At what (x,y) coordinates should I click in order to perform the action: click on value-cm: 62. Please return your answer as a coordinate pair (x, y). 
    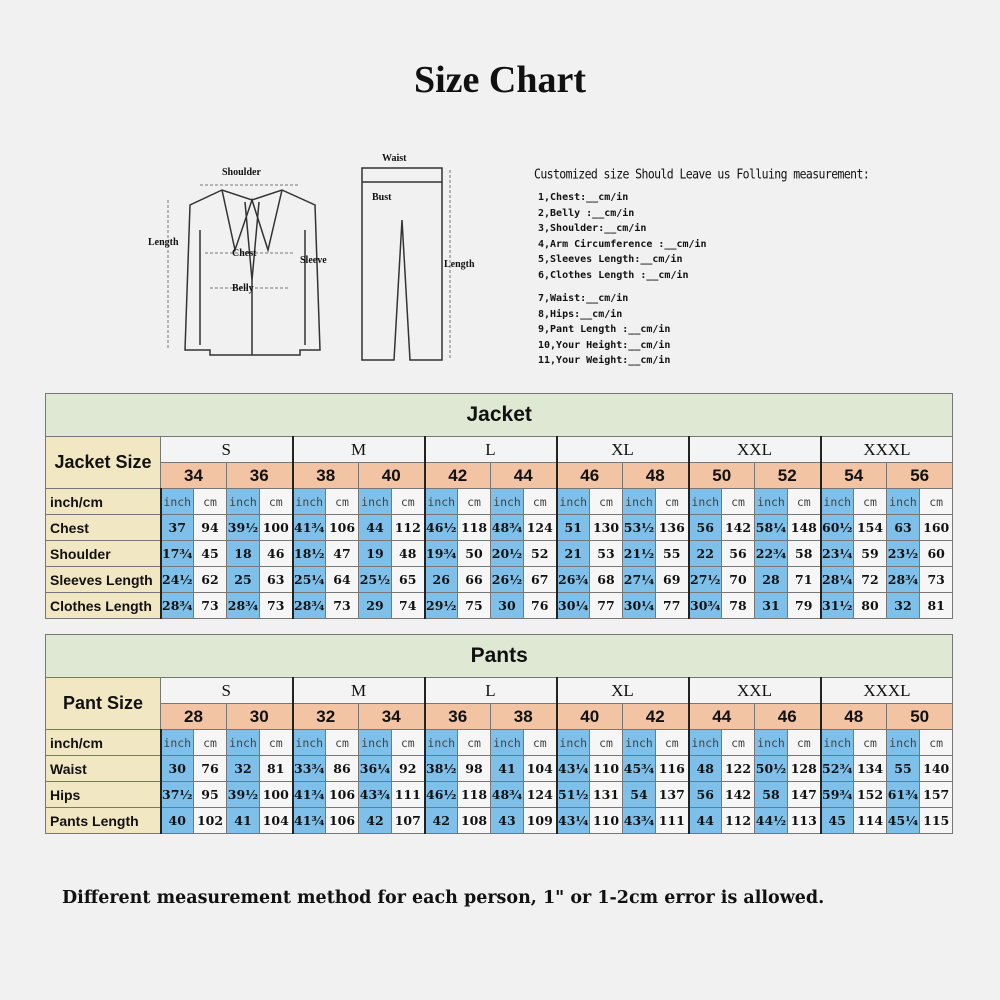
    Looking at the image, I should click on (210, 579).